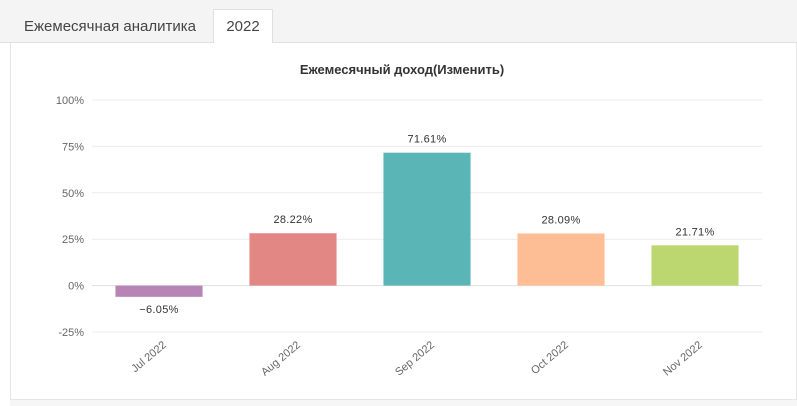 This screenshot has height=406, width=797. What do you see at coordinates (292, 220) in the screenshot?
I see `data-label: 28.22%` at bounding box center [292, 220].